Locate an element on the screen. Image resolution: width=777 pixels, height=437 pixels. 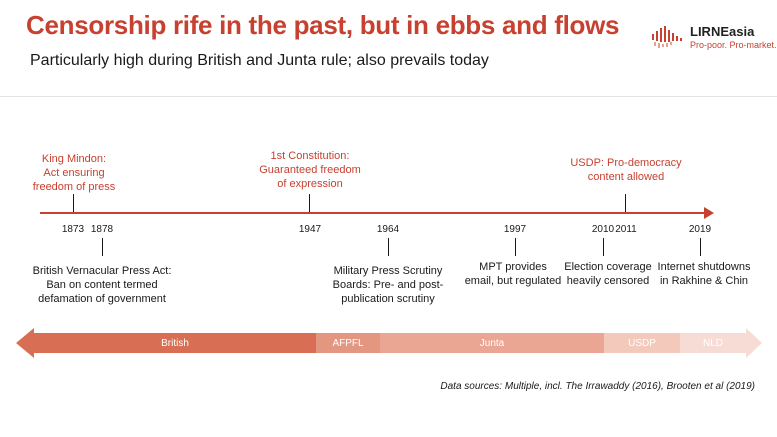
tick-2011 is located at coordinates (625, 204).